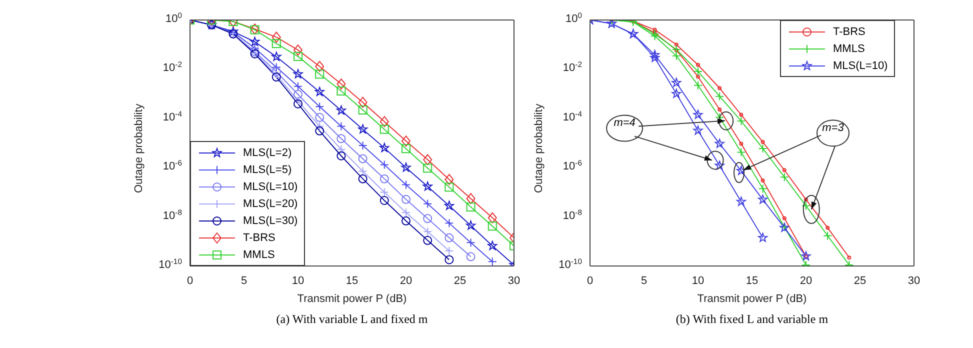 The height and width of the screenshot is (348, 973). Describe the element at coordinates (352, 319) in the screenshot. I see `text: (a) With variable L and fixed m` at that location.